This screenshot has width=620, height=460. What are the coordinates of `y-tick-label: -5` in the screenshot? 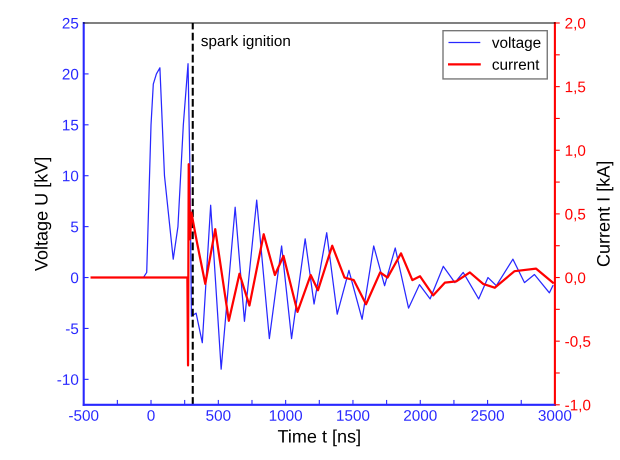 It's located at (72, 328).